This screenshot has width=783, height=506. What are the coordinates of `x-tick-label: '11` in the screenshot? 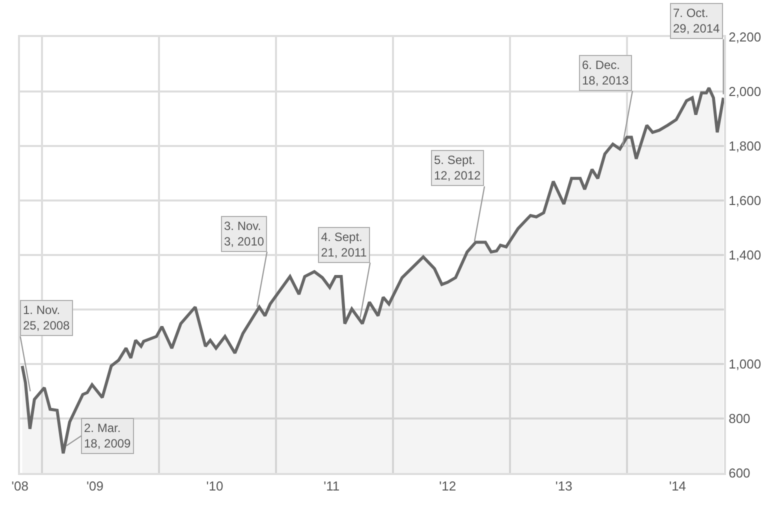 It's located at (332, 486).